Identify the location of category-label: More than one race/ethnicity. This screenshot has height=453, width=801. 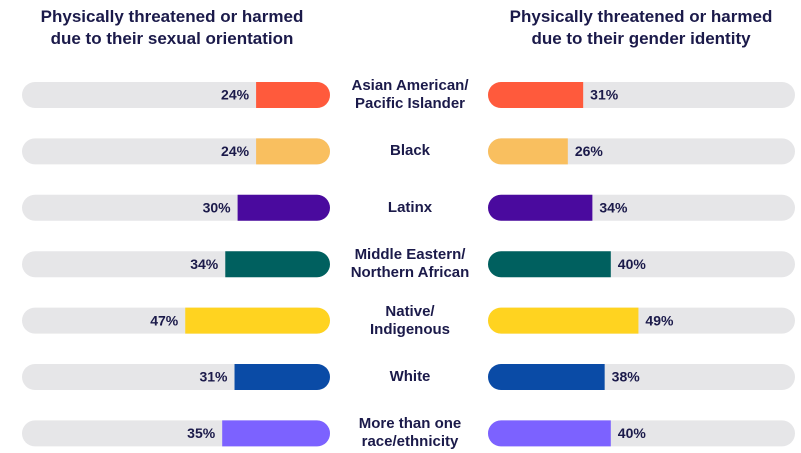
(410, 433).